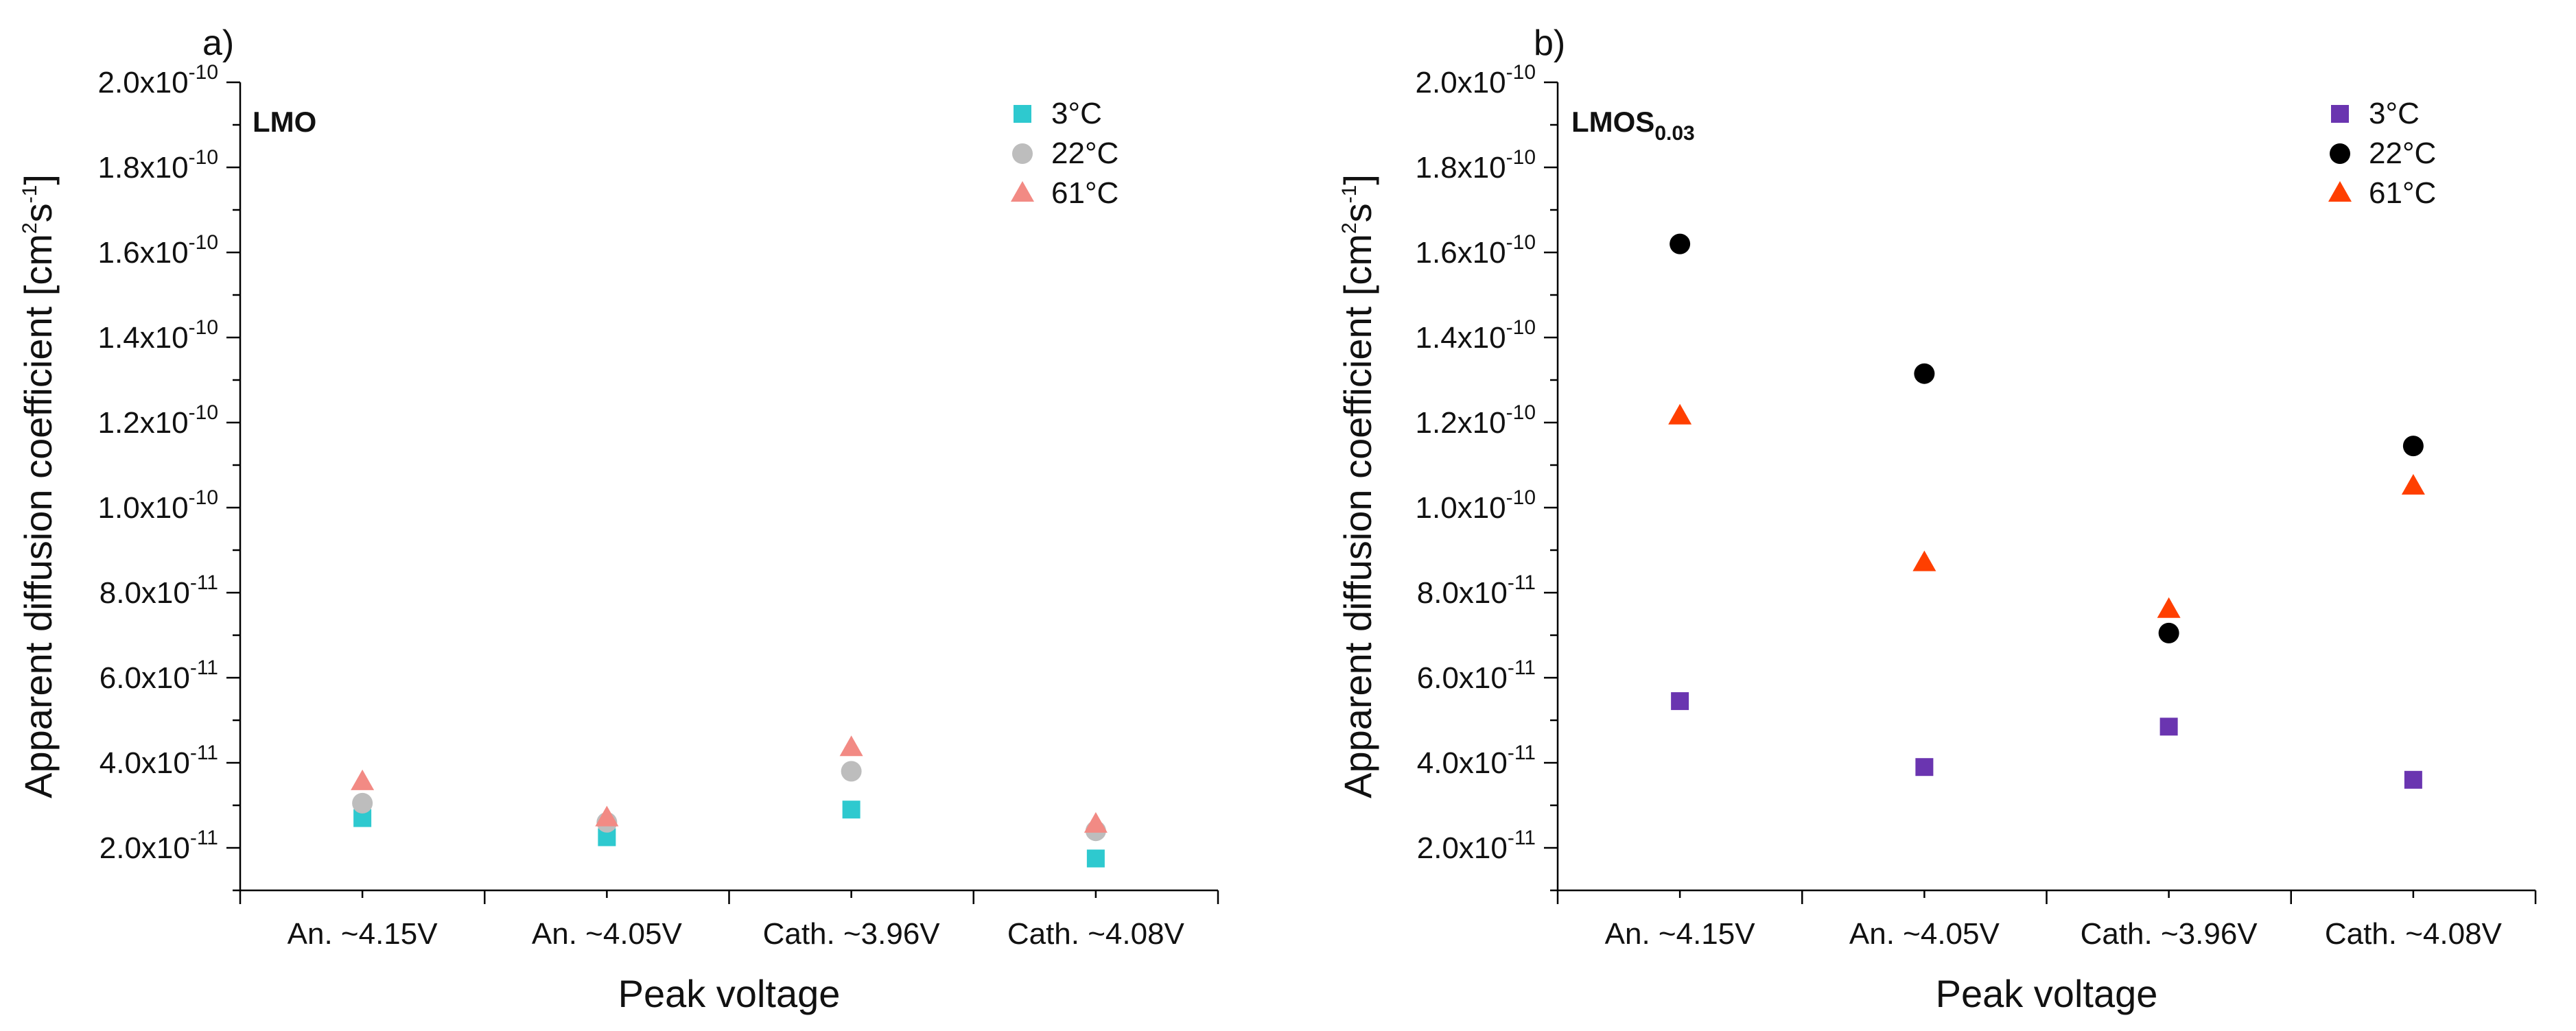 This screenshot has height=1031, width=2576. What do you see at coordinates (1633, 125) in the screenshot?
I see `material-label: LMOS0.03` at bounding box center [1633, 125].